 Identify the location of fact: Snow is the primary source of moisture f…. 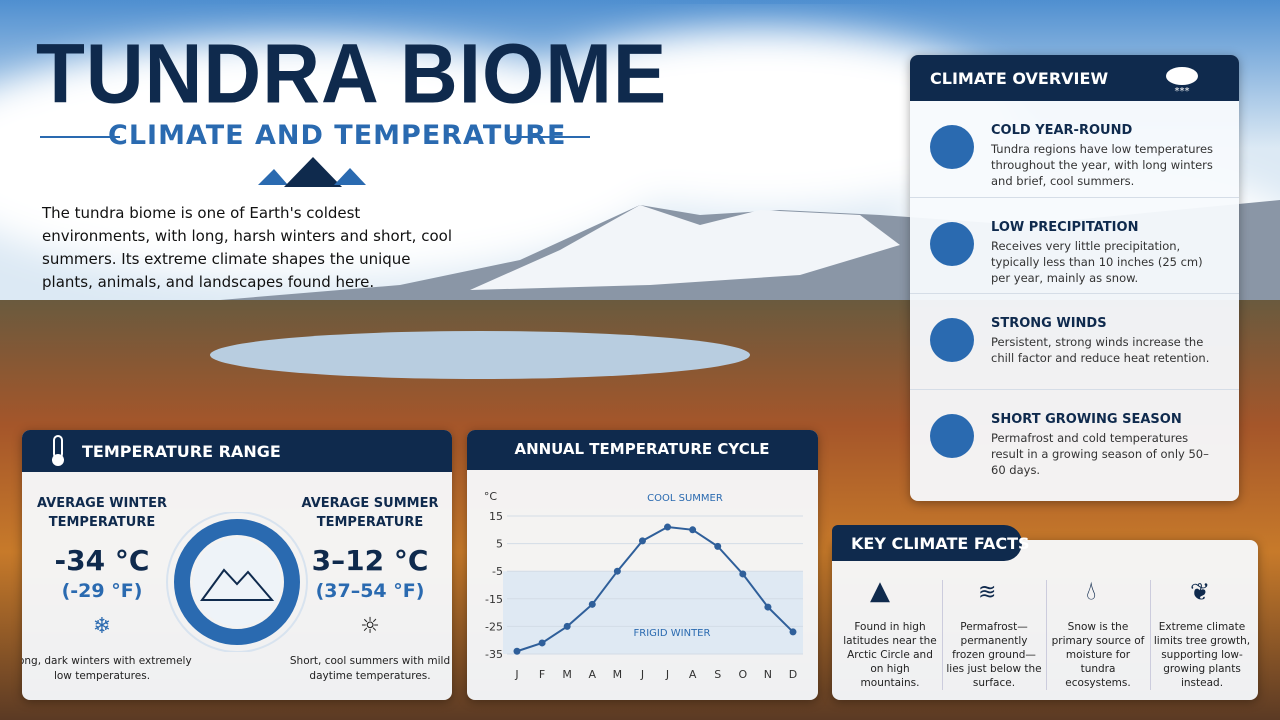
(1098, 655).